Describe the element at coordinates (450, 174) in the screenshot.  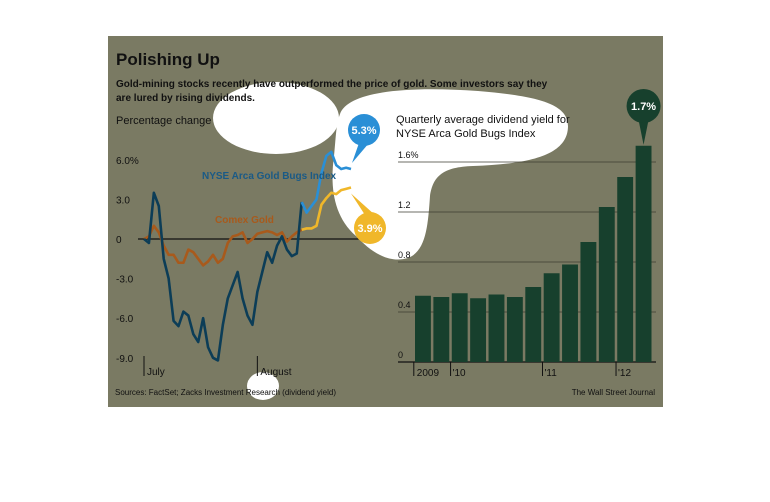
I see `highlight-blob-right` at that location.